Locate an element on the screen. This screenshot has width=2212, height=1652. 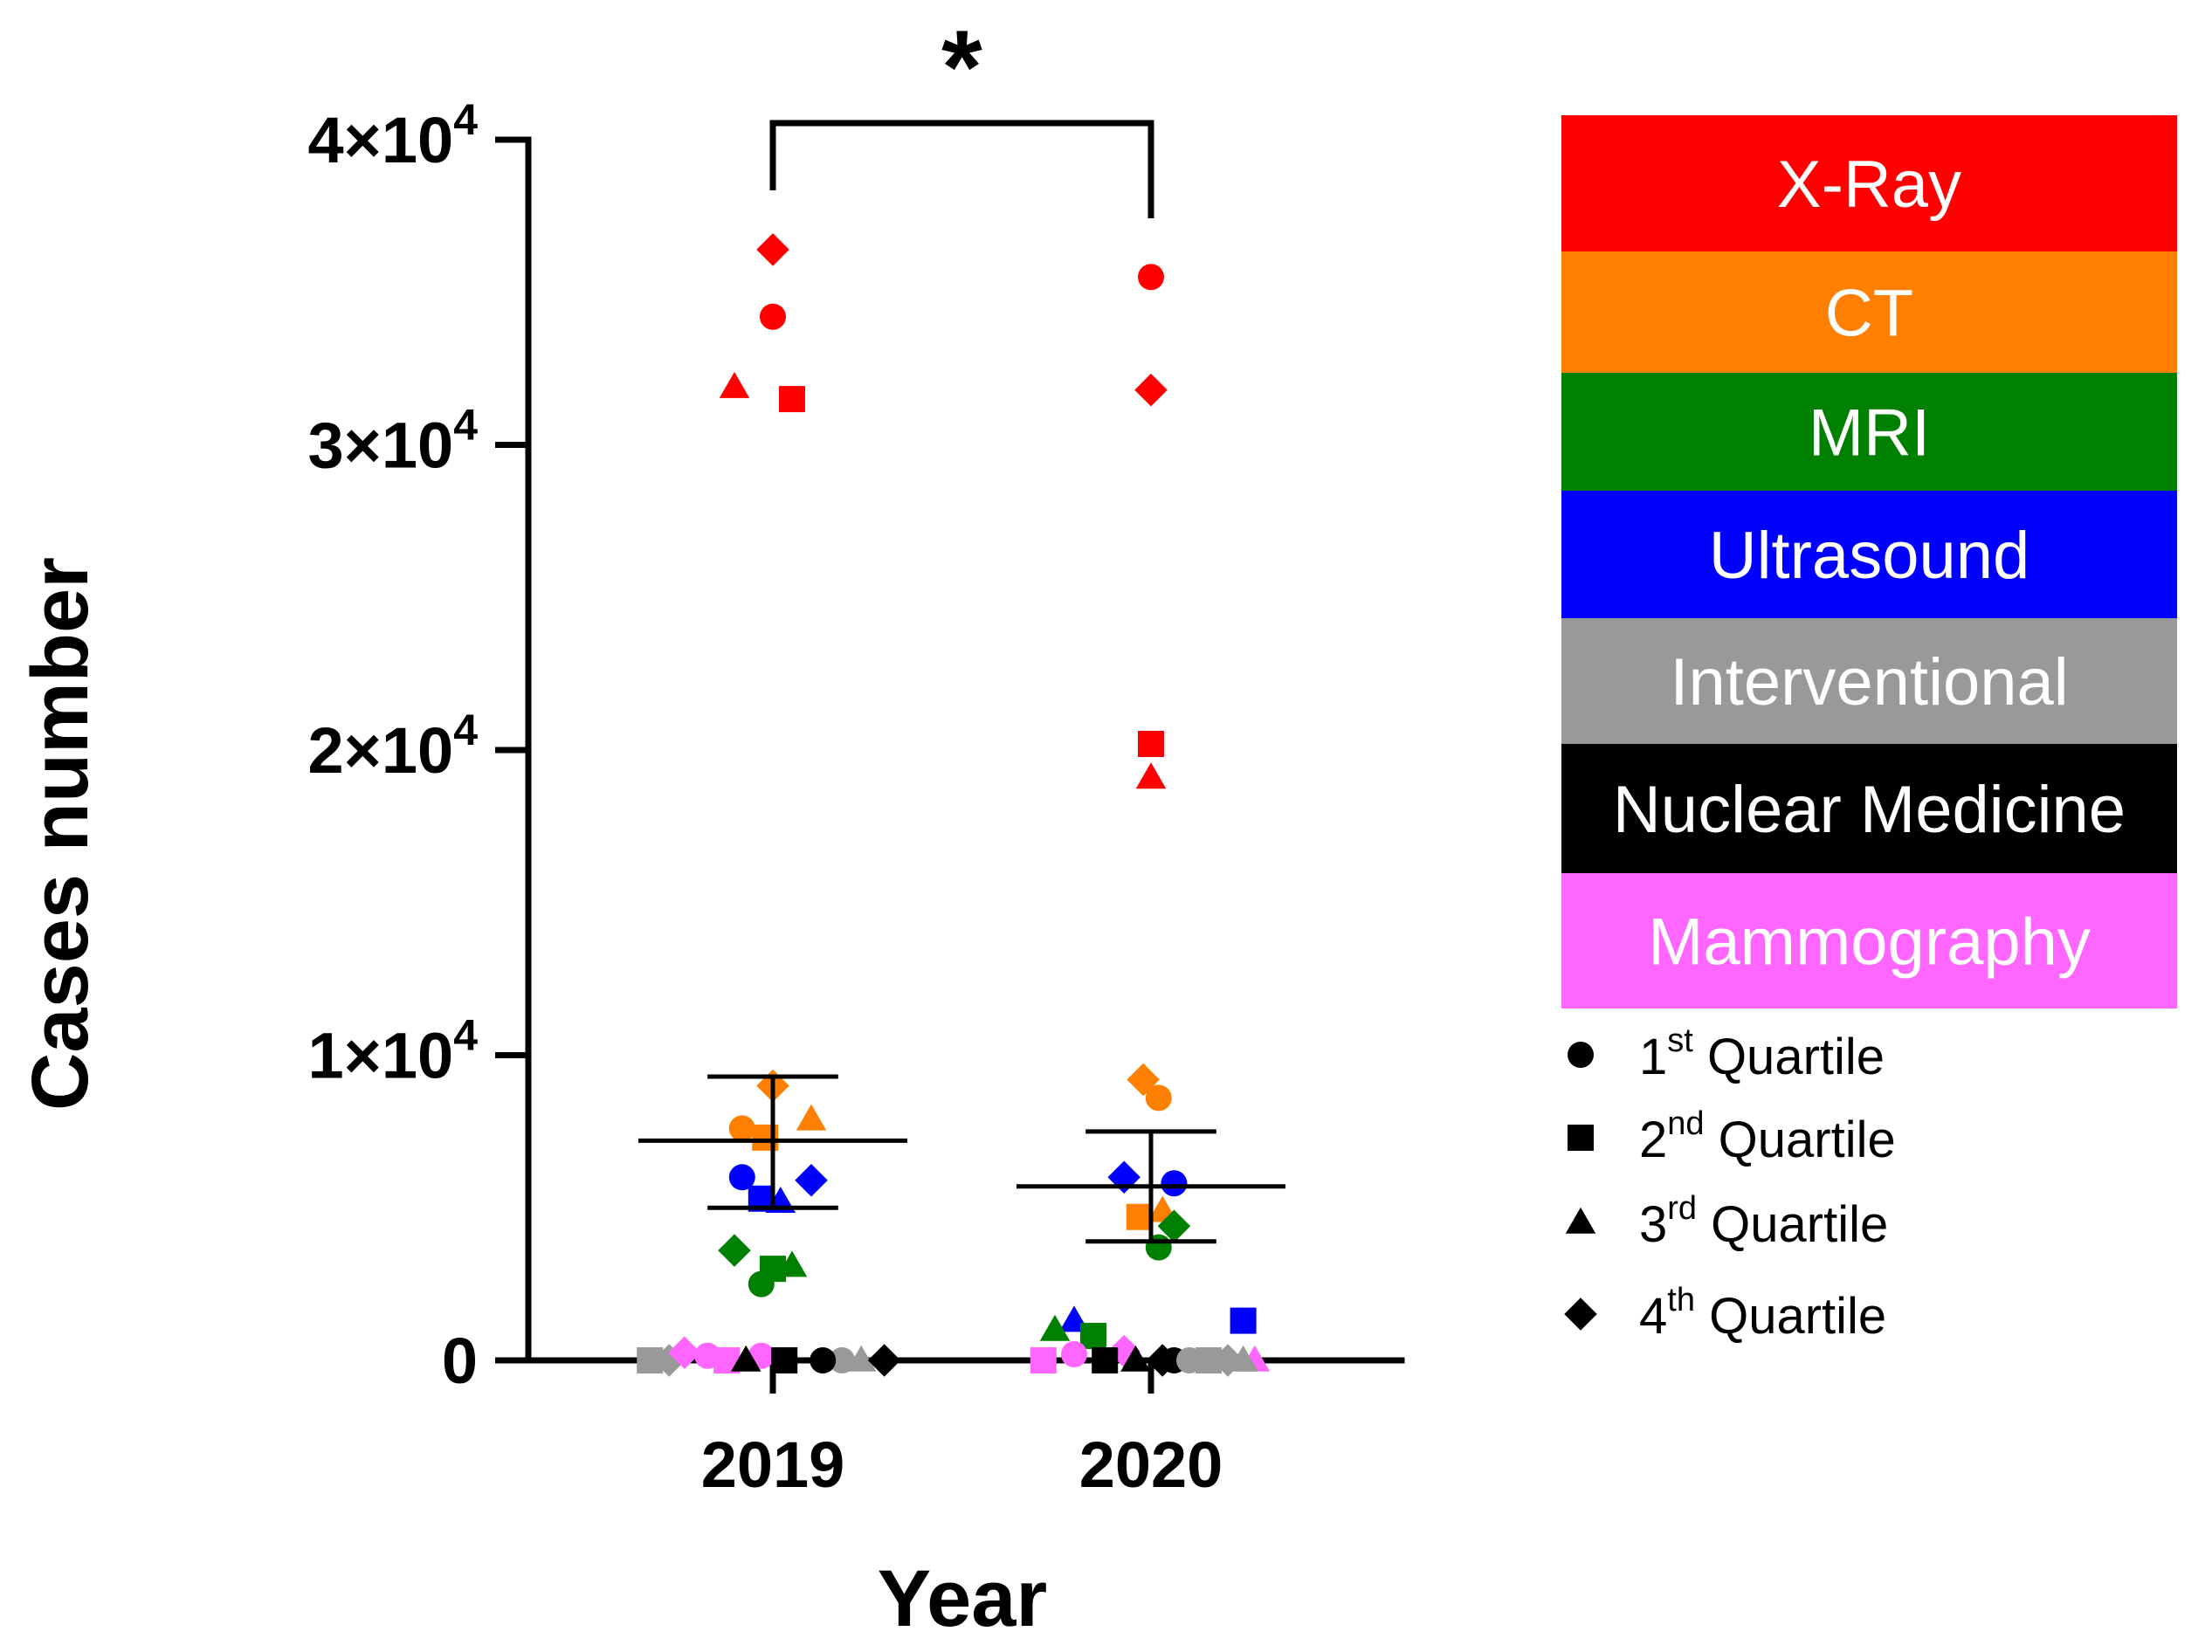
point-2019-nuclear-medicine-circle is located at coordinates (823, 1360).